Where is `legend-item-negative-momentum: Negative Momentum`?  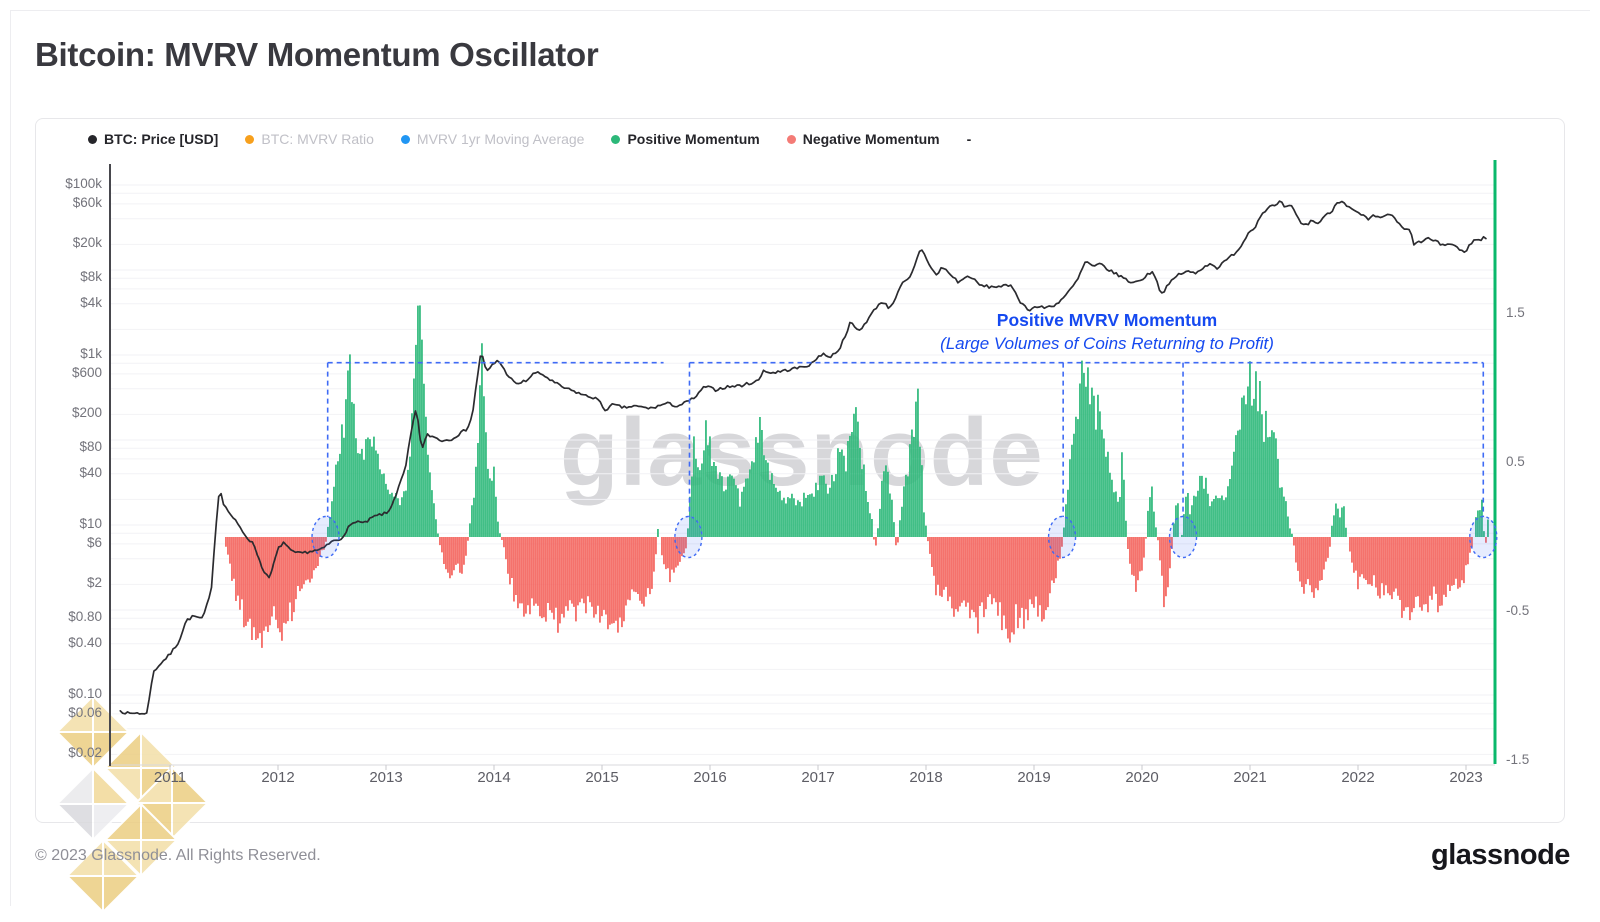 legend-item-negative-momentum: Negative Momentum is located at coordinates (863, 139).